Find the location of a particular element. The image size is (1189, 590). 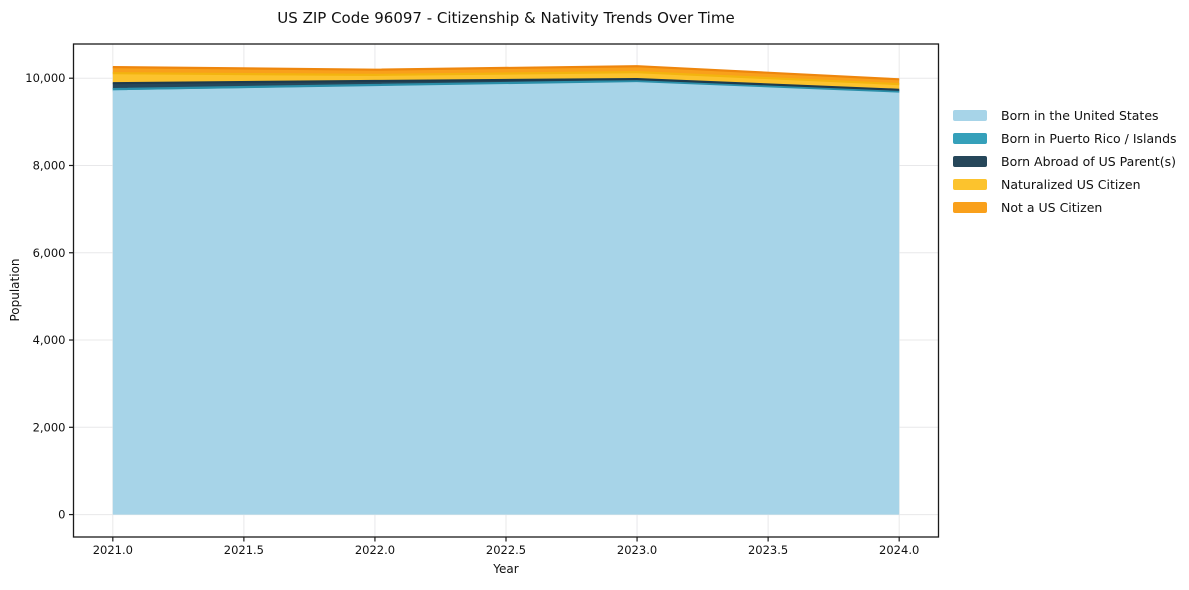

legend-item: Naturalized US Citizen is located at coordinates (1065, 184).